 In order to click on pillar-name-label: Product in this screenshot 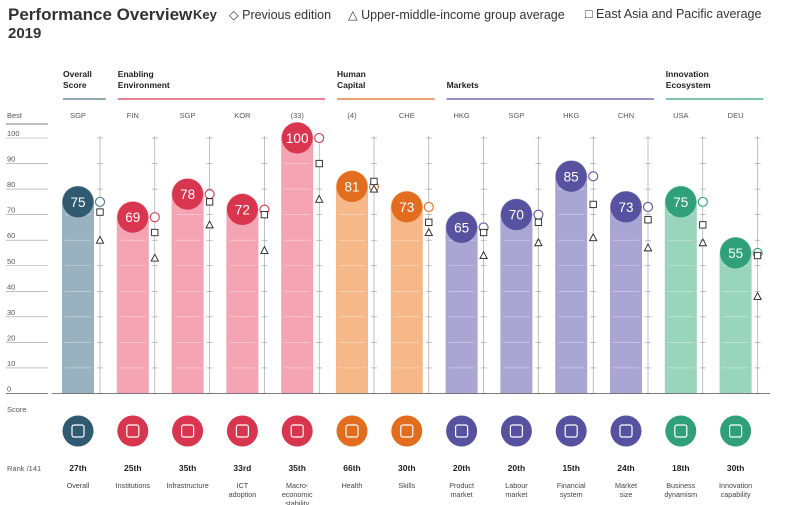, I will do `click(461, 485)`.